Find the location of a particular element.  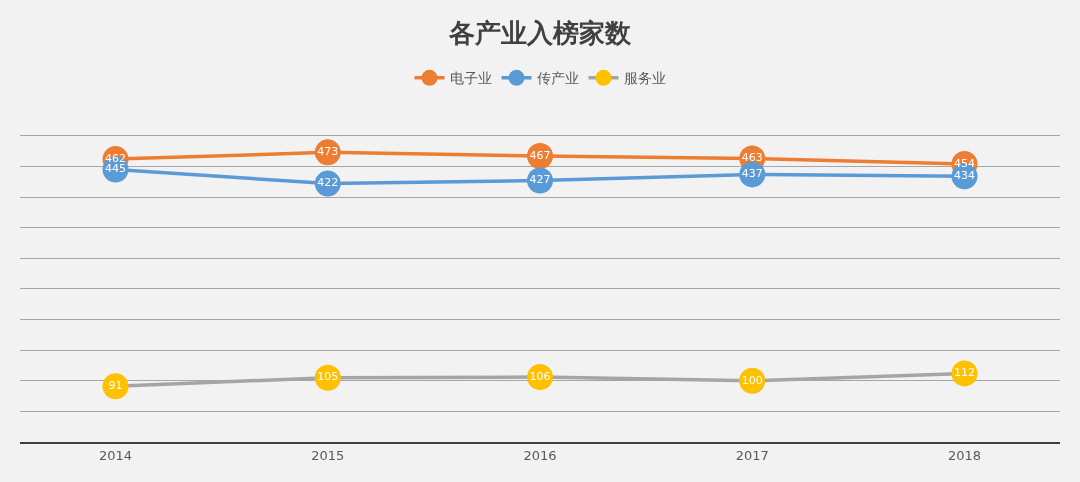

data-label: 105 is located at coordinates (328, 377).